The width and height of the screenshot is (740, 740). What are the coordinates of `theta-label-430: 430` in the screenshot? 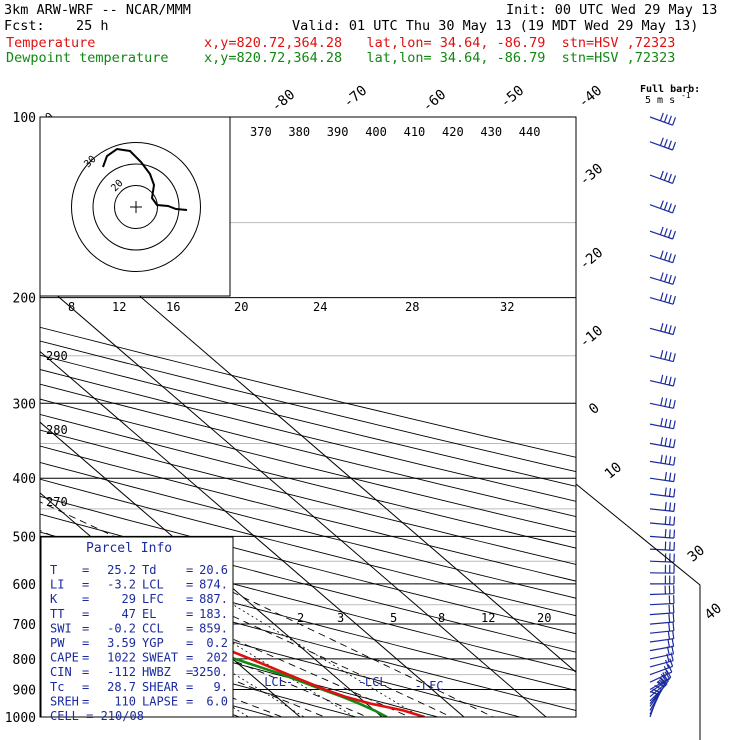 It's located at (491, 132).